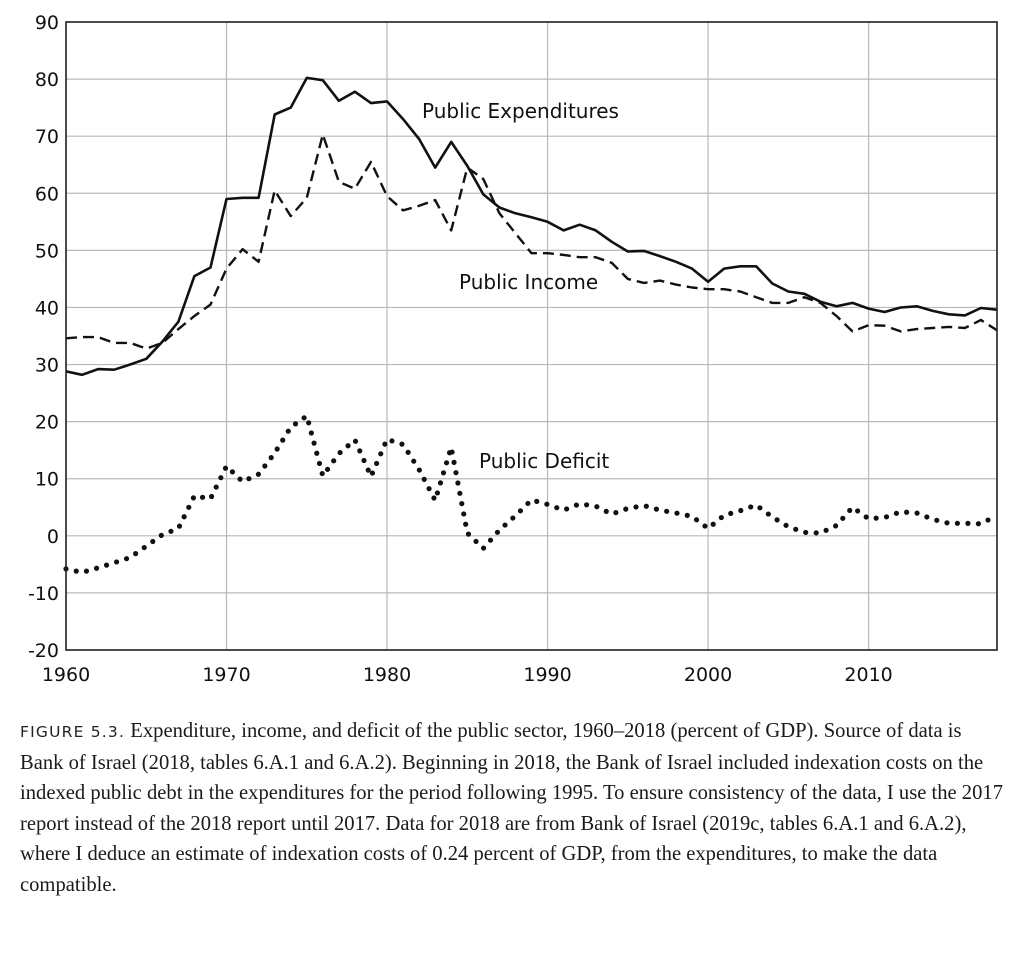 The width and height of the screenshot is (1024, 966). What do you see at coordinates (547, 675) in the screenshot?
I see `x-tick-label: 1990` at bounding box center [547, 675].